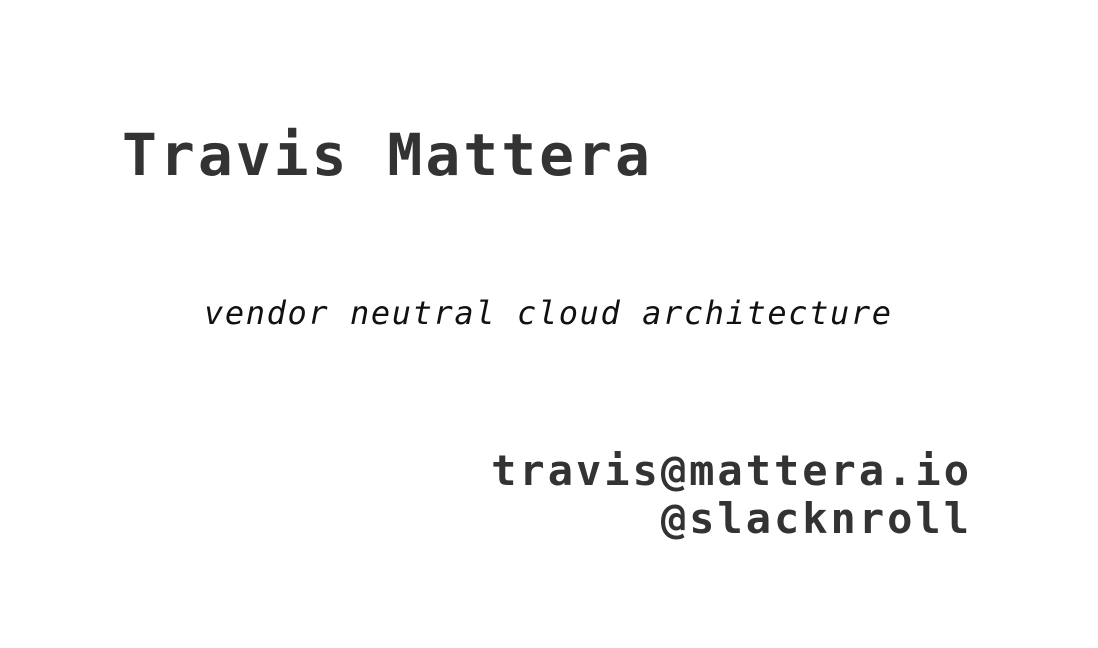  Describe the element at coordinates (731, 470) in the screenshot. I see `email-address: travis@mattera.io` at that location.